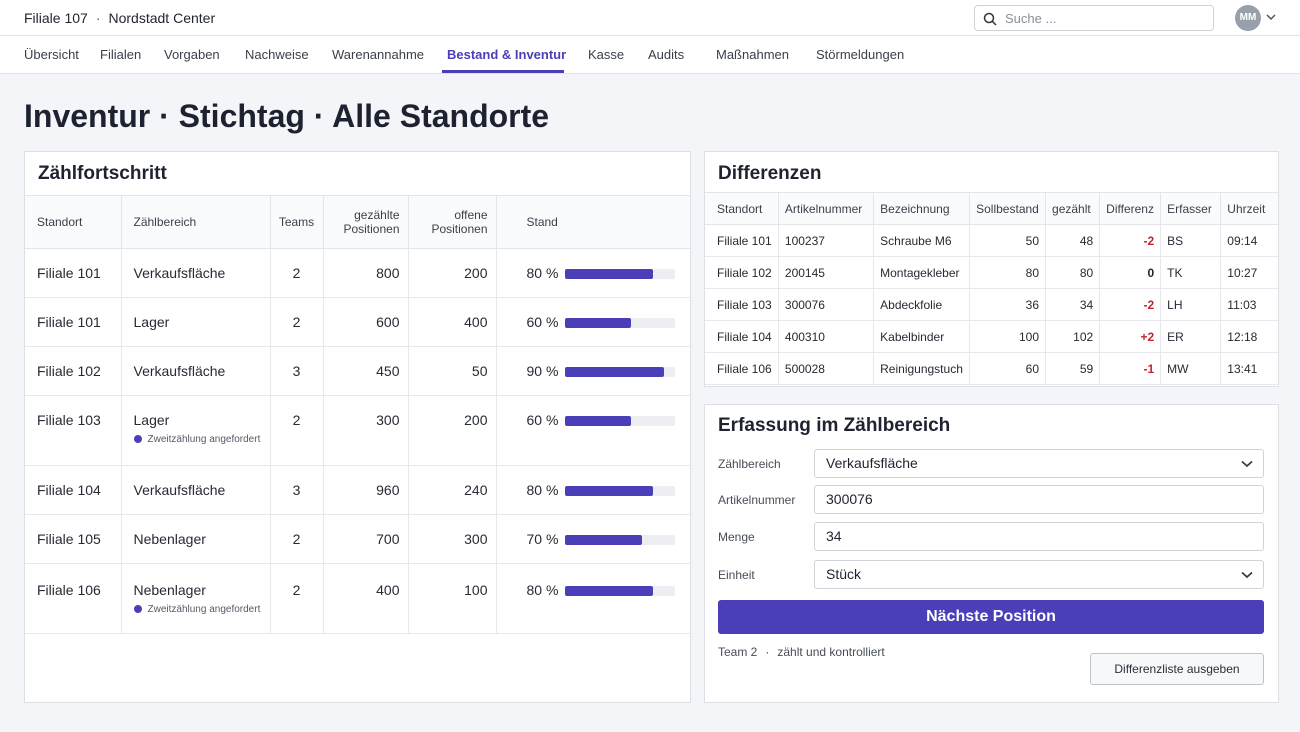 Image resolution: width=1300 pixels, height=732 pixels. I want to click on cell-artikel: 500028, so click(826, 368).